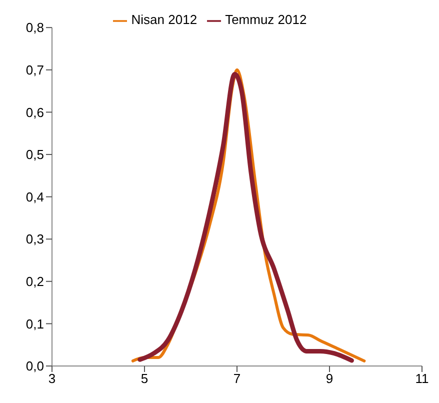  What do you see at coordinates (35, 154) in the screenshot?
I see `y-tick-label: 0,5` at bounding box center [35, 154].